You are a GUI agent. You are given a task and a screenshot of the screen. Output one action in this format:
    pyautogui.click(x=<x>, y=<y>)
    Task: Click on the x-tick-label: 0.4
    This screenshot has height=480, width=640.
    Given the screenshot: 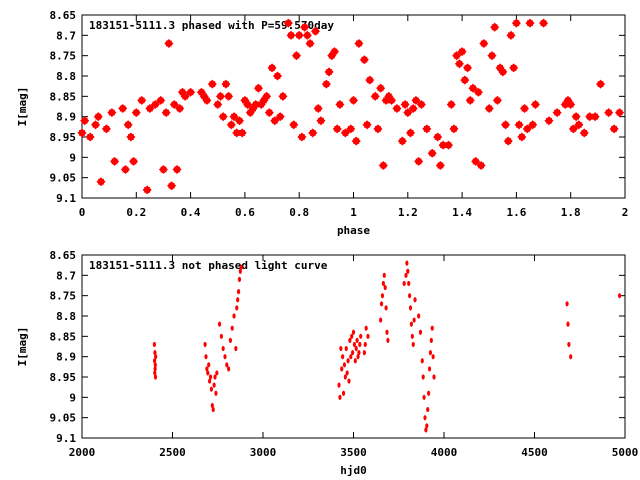 What is the action you would take?
    pyautogui.click(x=191, y=212)
    